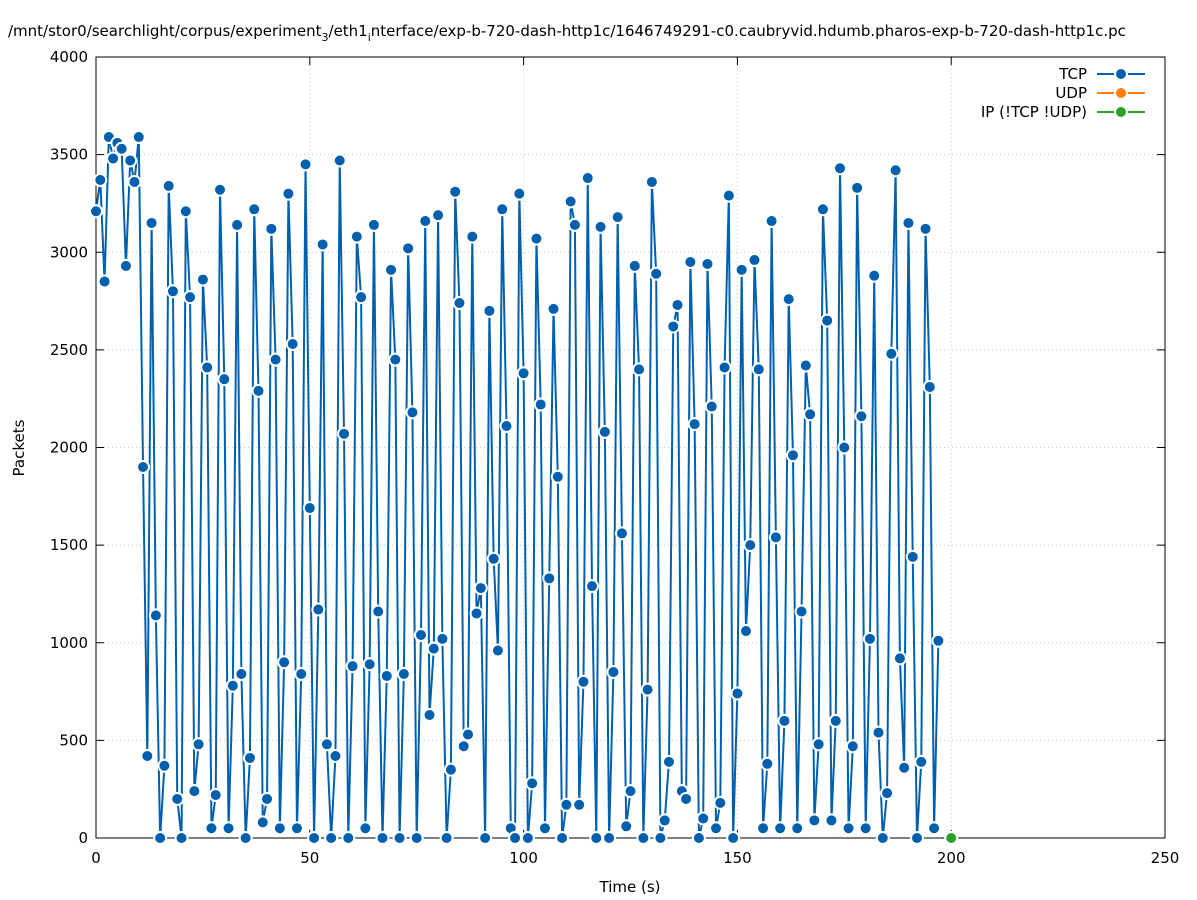  What do you see at coordinates (69, 57) in the screenshot?
I see `y-tick-label: 4000` at bounding box center [69, 57].